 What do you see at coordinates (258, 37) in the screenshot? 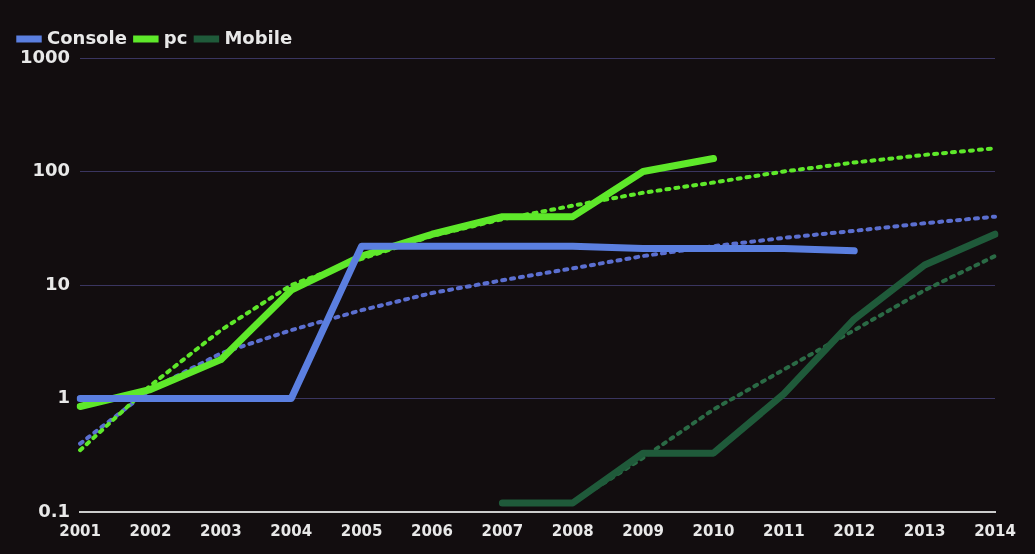
I see `legend-label: Mobile` at bounding box center [258, 37].